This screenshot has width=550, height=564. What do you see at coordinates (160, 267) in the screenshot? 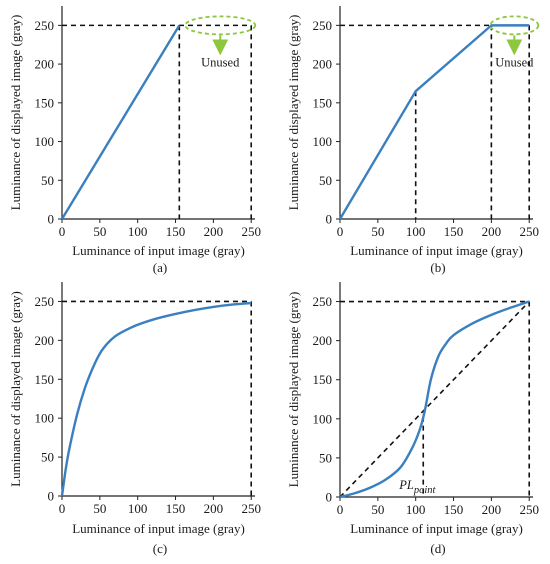
I see `panel-caption: (a)` at bounding box center [160, 267].